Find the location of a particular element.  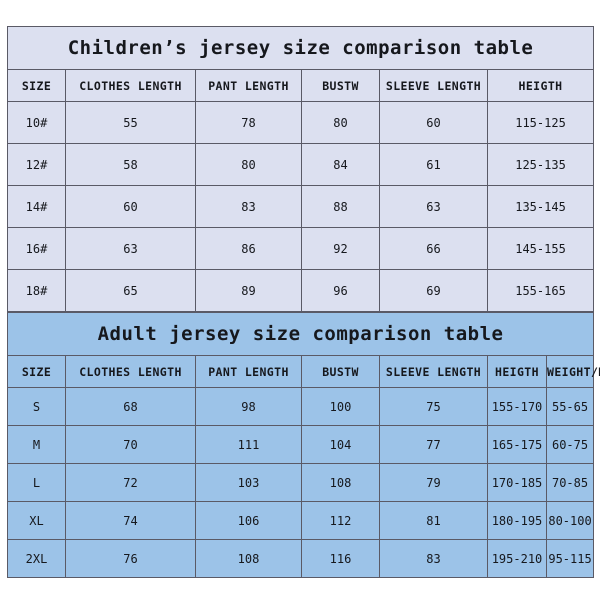

cell-sleeve-length: 60 is located at coordinates (433, 122).